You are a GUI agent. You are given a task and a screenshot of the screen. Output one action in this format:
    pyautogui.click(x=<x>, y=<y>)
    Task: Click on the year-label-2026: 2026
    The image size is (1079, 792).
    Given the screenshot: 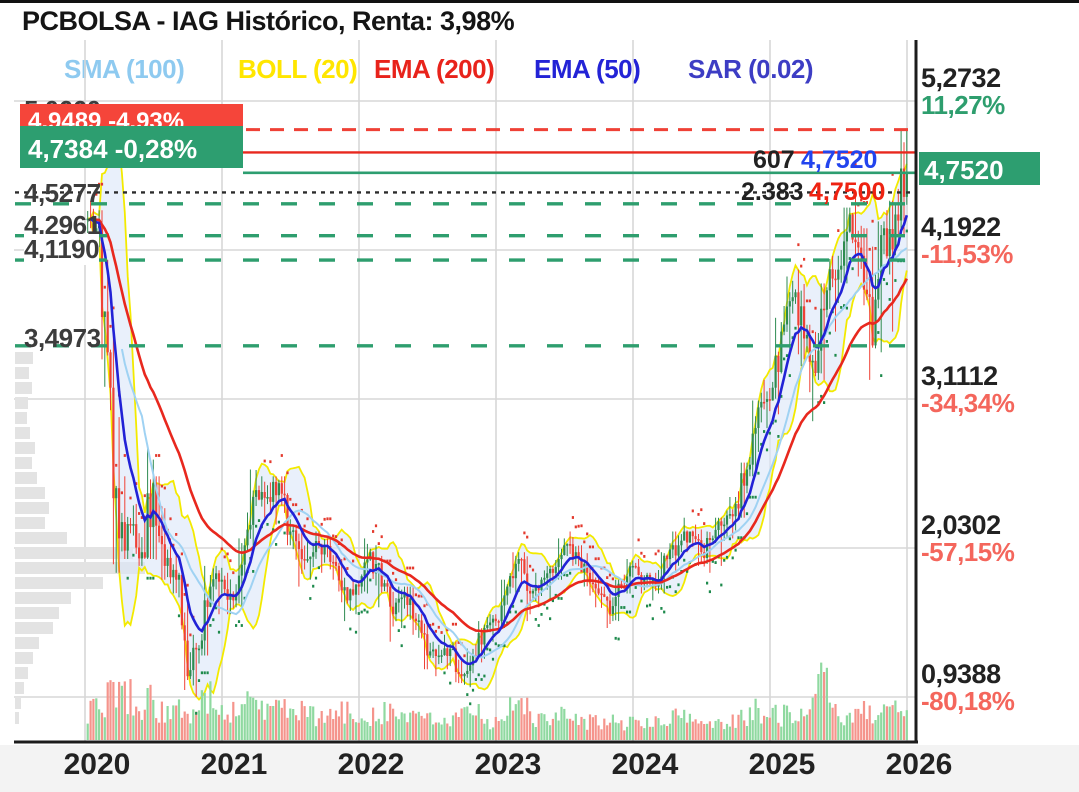 What is the action you would take?
    pyautogui.click(x=919, y=764)
    